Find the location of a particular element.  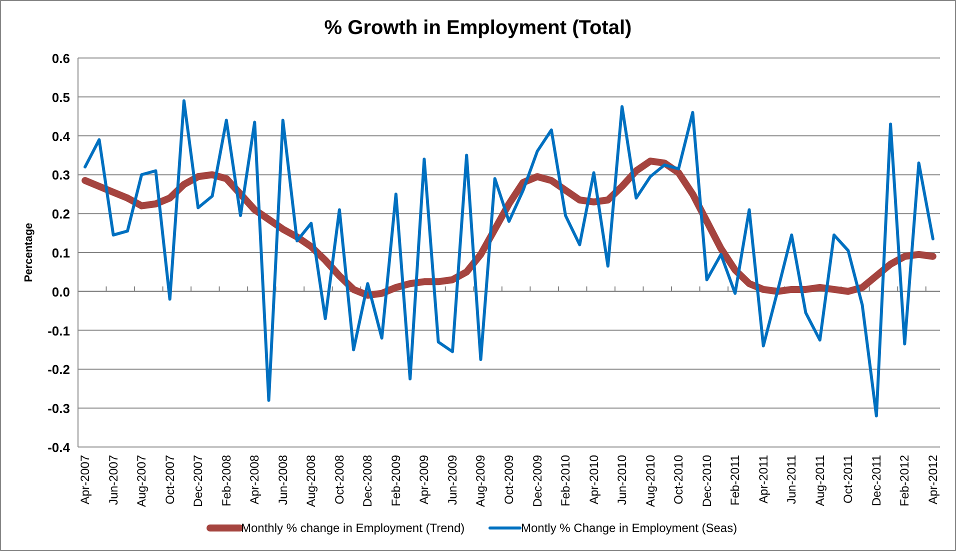

y-tick-label: 0.1 is located at coordinates (61, 253).